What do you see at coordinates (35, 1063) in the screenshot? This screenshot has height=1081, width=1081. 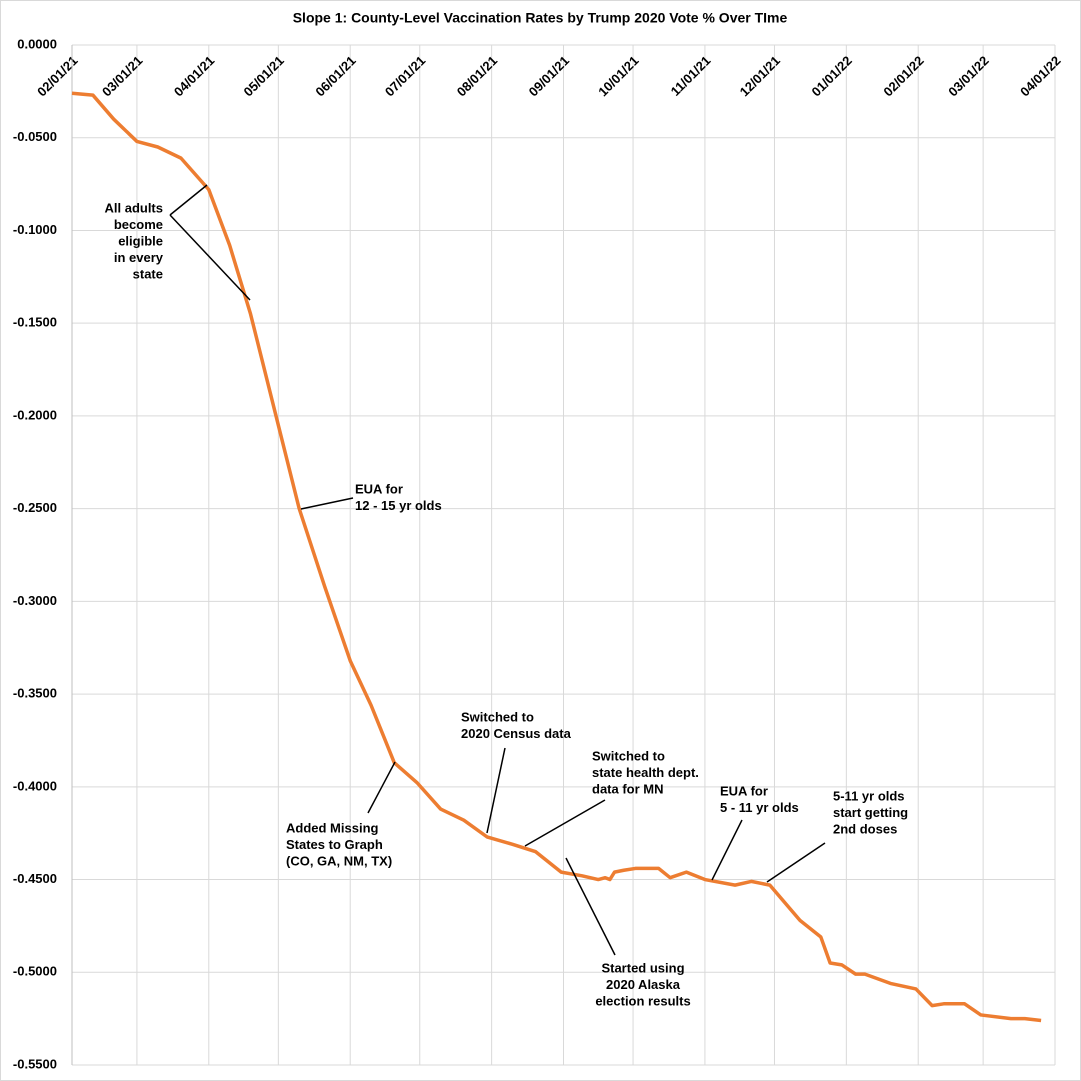 I see `y-tick-label: -0.5500` at bounding box center [35, 1063].